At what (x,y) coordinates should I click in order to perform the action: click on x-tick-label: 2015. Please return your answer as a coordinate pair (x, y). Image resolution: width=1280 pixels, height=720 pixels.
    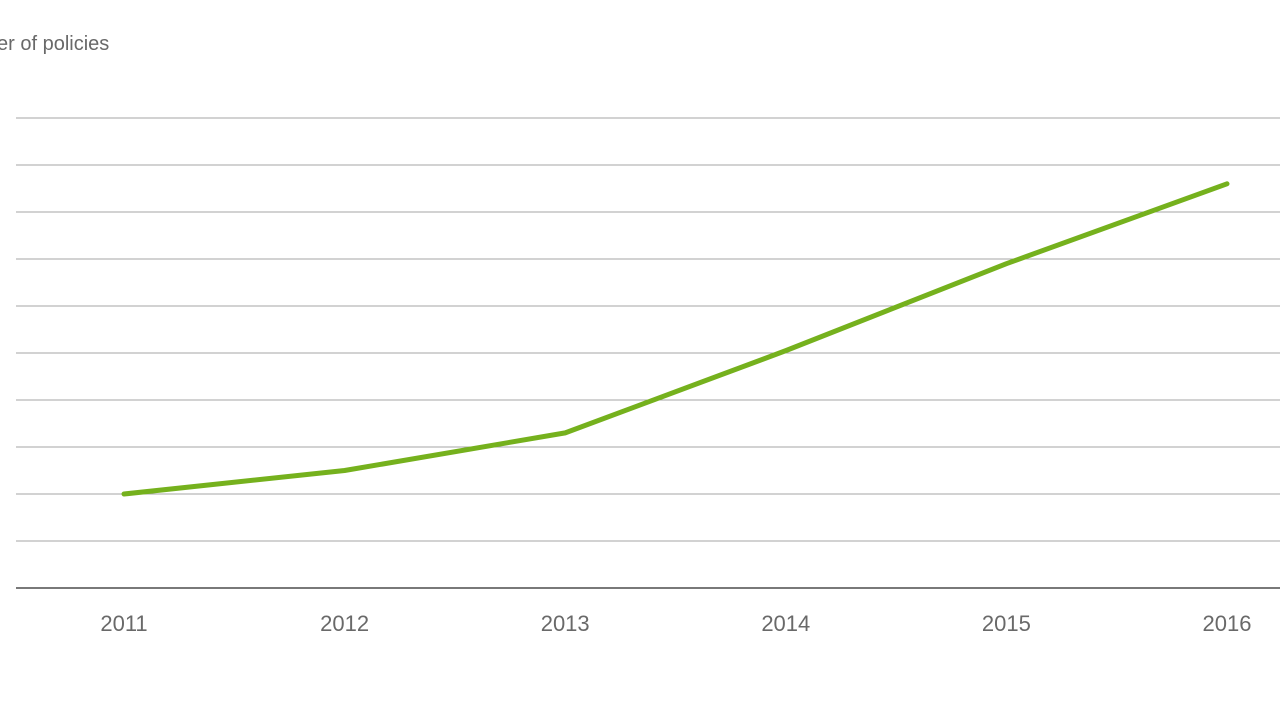
    Looking at the image, I should click on (1006, 623).